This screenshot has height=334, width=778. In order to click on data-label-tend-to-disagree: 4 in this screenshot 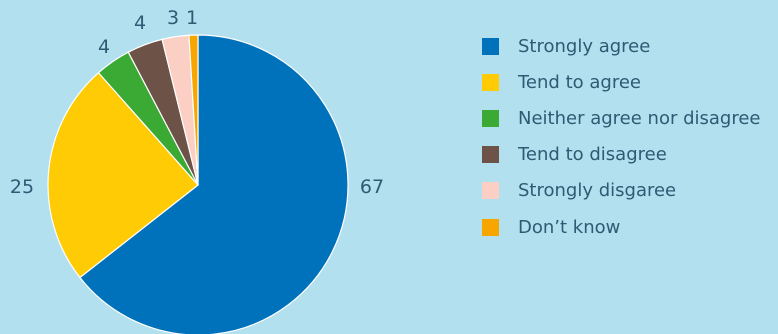, I will do `click(140, 23)`.